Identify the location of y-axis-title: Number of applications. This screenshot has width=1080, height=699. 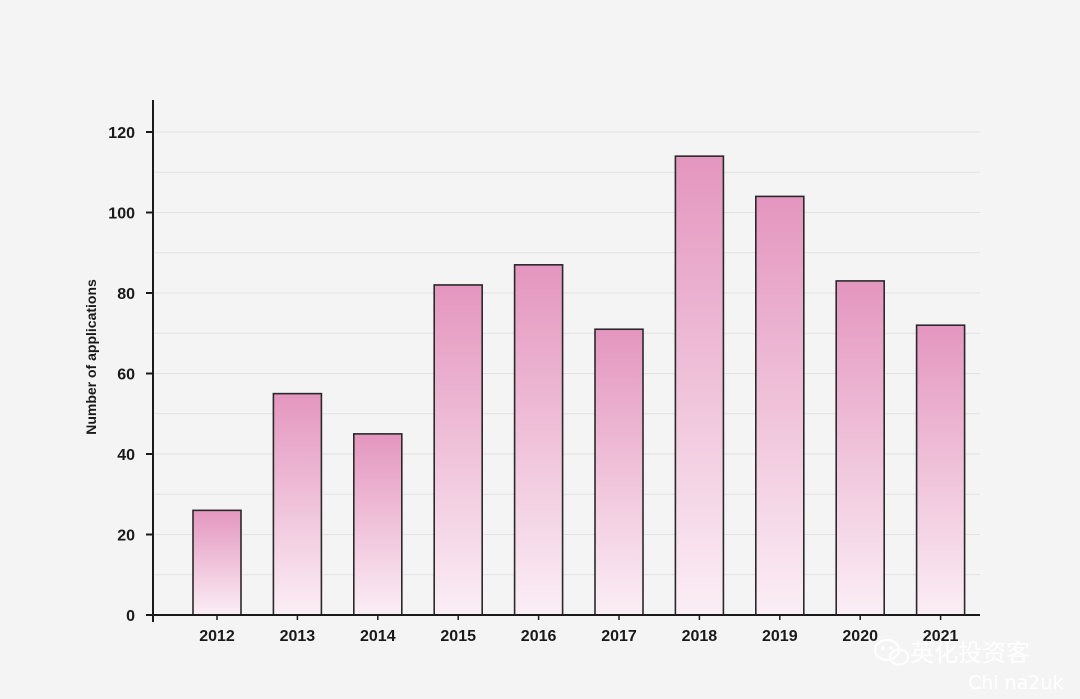
(91, 357).